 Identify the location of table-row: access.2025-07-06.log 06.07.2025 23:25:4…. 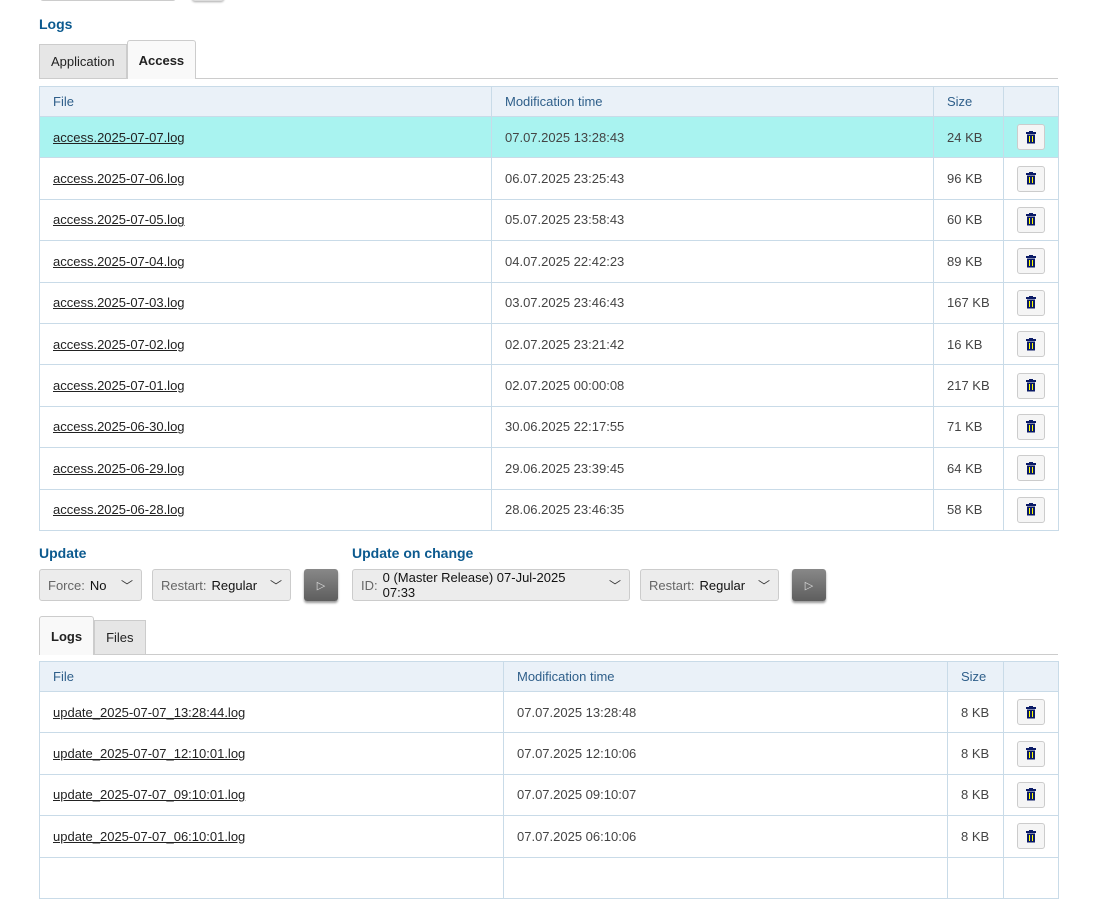
(549, 178).